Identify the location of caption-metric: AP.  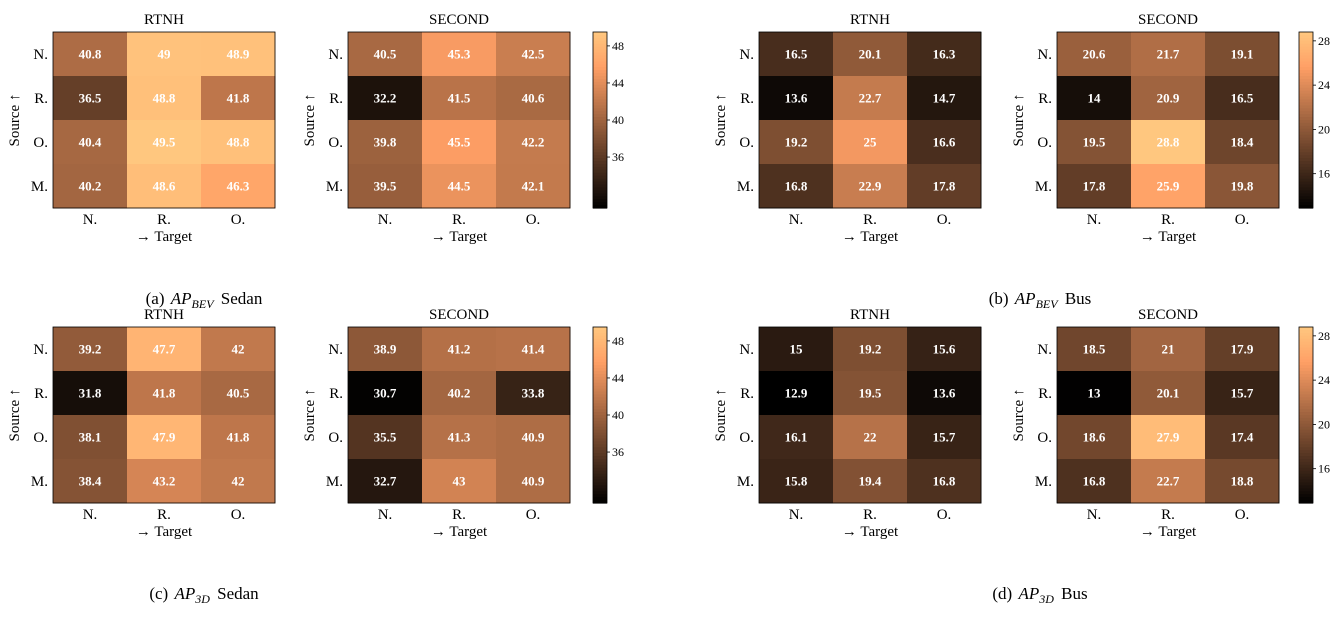
(1025, 298).